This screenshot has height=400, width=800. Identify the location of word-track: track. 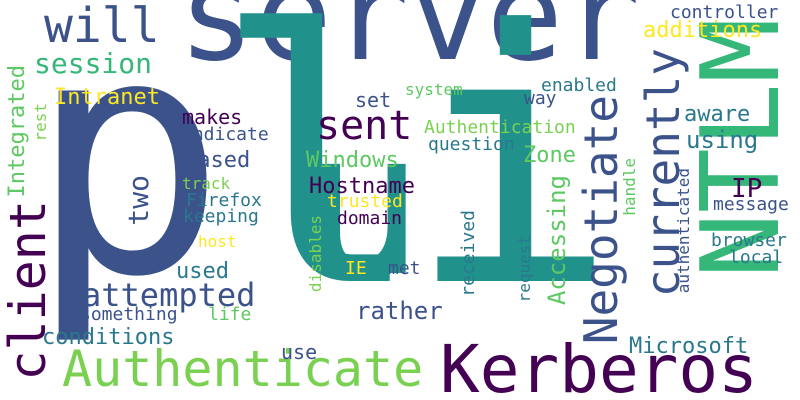
(206, 183).